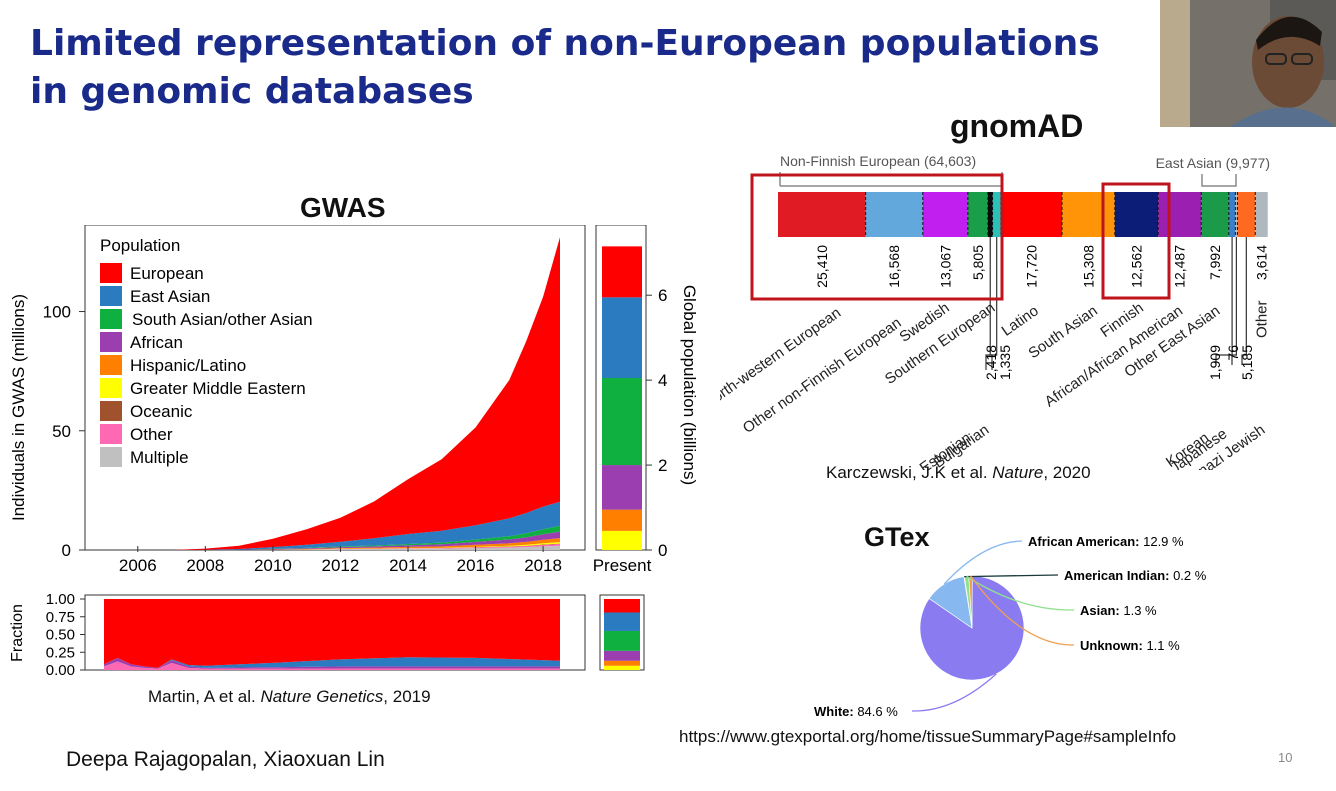 The image size is (1336, 791). What do you see at coordinates (161, 411) in the screenshot?
I see `legend-item-oceanic: Oceanic` at bounding box center [161, 411].